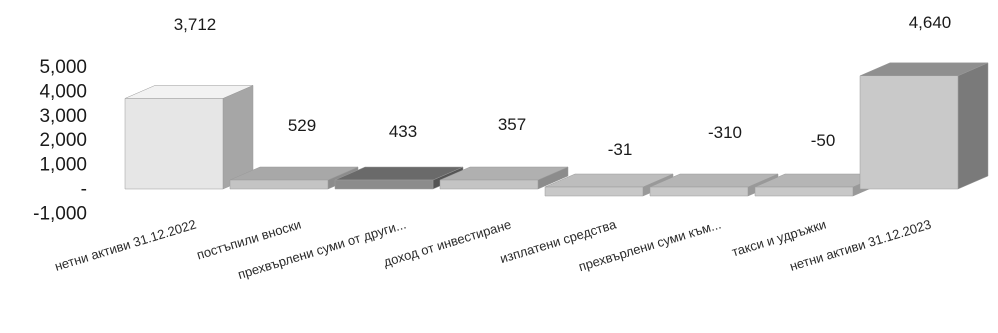  I want to click on data-label: 4,640, so click(930, 22).